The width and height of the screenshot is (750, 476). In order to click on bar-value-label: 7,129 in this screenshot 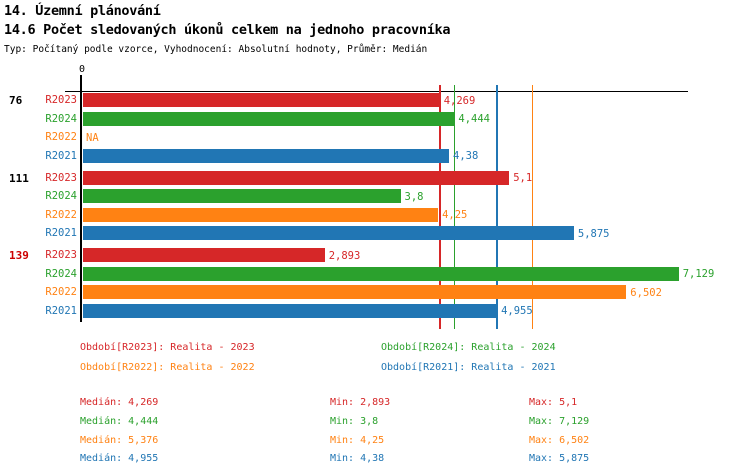, I will do `click(698, 274)`.